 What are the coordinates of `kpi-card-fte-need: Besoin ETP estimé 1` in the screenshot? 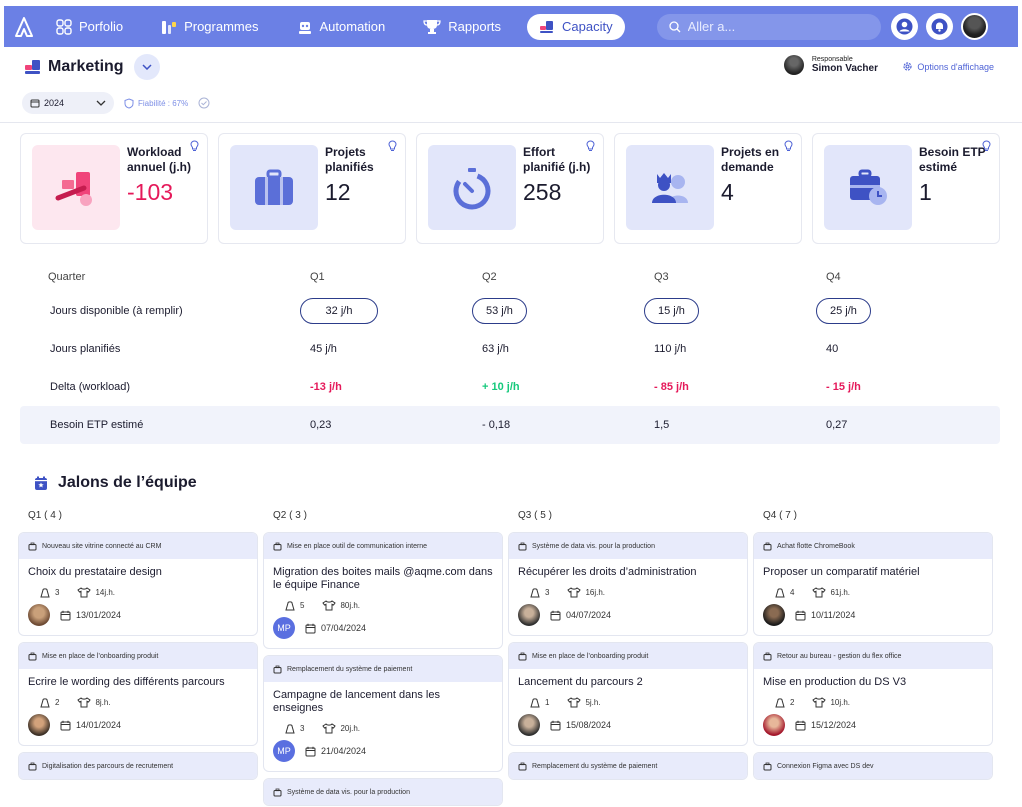 It's located at (906, 188).